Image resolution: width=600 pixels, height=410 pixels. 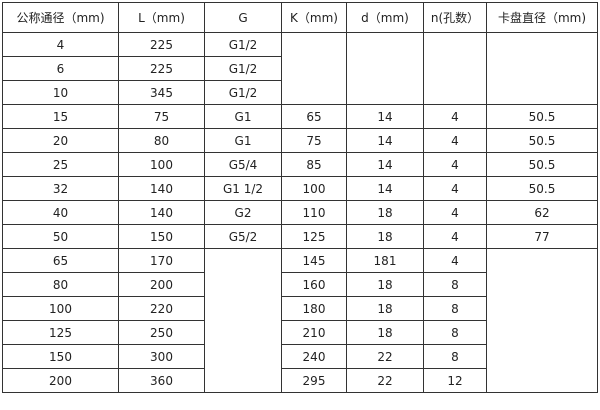 I want to click on header-k-diameter: K（mm), so click(x=314, y=17).